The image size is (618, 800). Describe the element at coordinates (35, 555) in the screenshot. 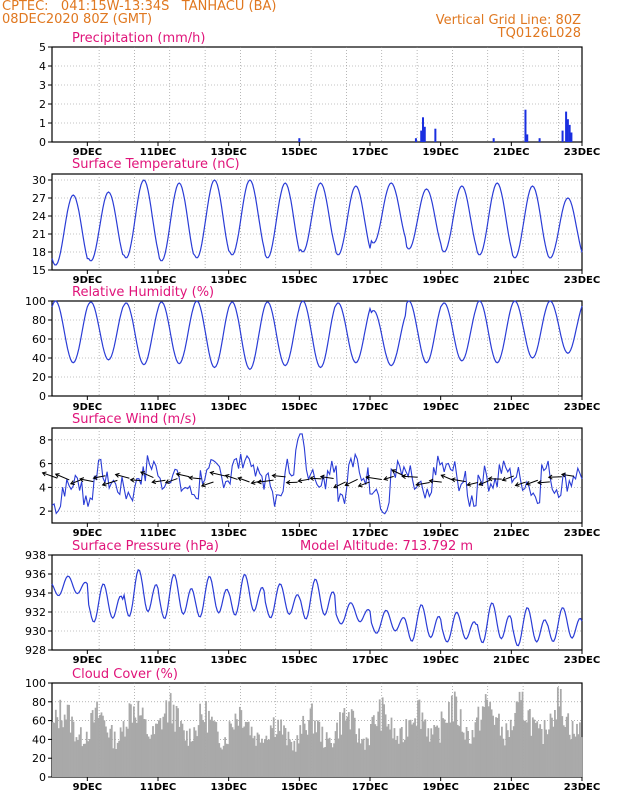

I see `pressure-ytick-label: 938` at that location.